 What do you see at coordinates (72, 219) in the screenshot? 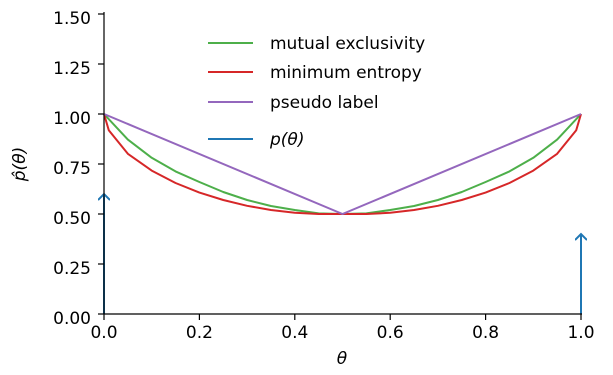
I see `y-tick-label: 0.50` at bounding box center [72, 219].